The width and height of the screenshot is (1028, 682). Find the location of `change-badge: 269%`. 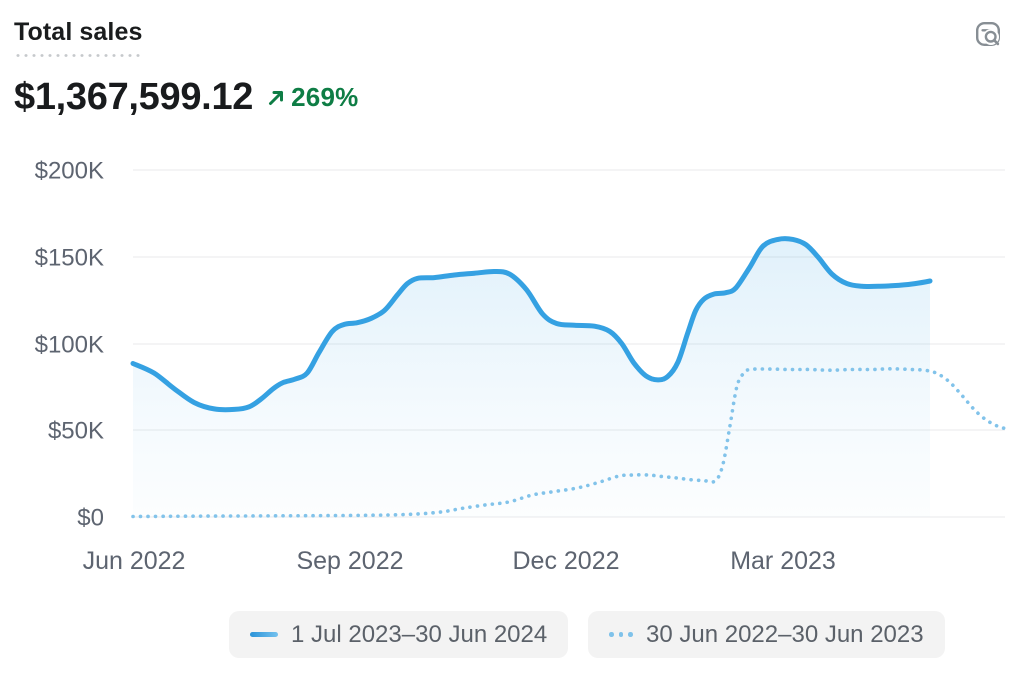

change-badge: 269% is located at coordinates (312, 97).